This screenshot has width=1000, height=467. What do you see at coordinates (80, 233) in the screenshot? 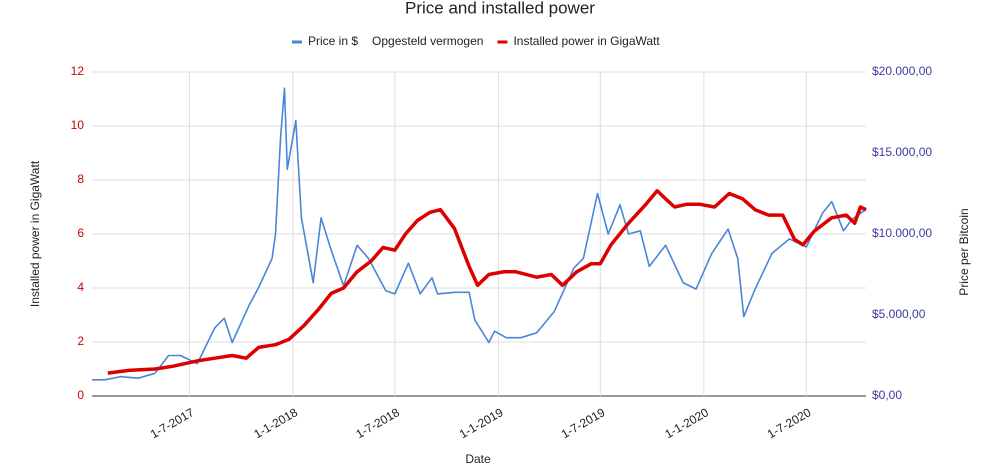
I see `y-tick-label: 6` at bounding box center [80, 233].